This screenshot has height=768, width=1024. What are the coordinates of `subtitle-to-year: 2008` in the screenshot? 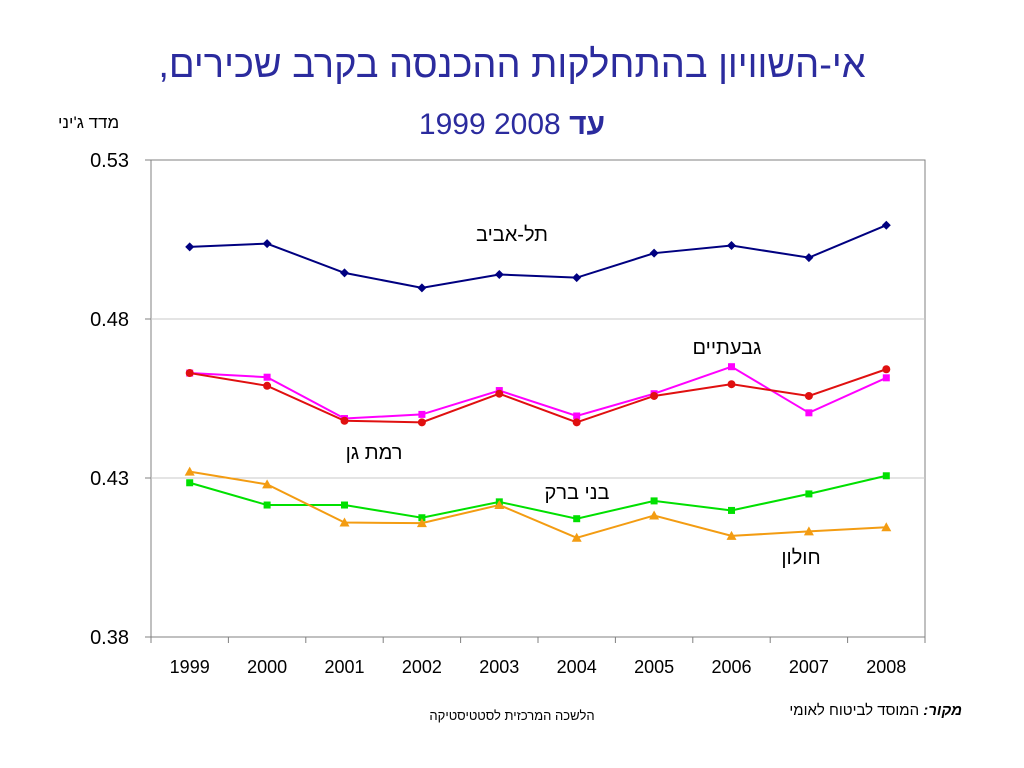 It's located at (527, 124).